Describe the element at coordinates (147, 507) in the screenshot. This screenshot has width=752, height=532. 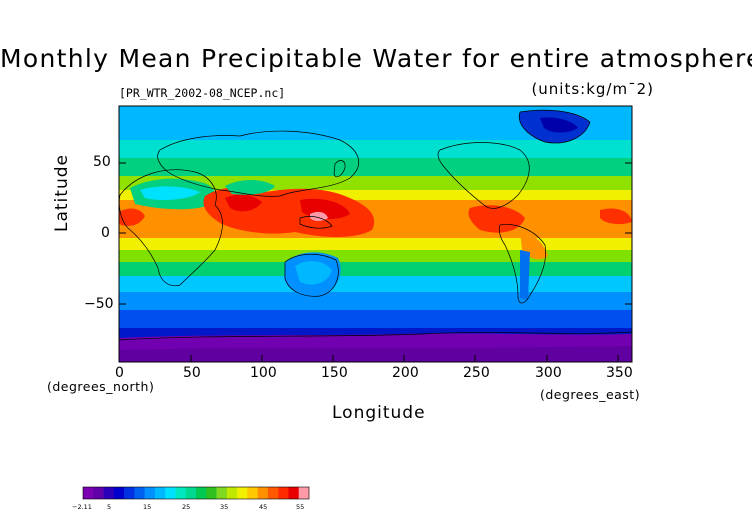
I see `colorbar-label-15: 15` at that location.